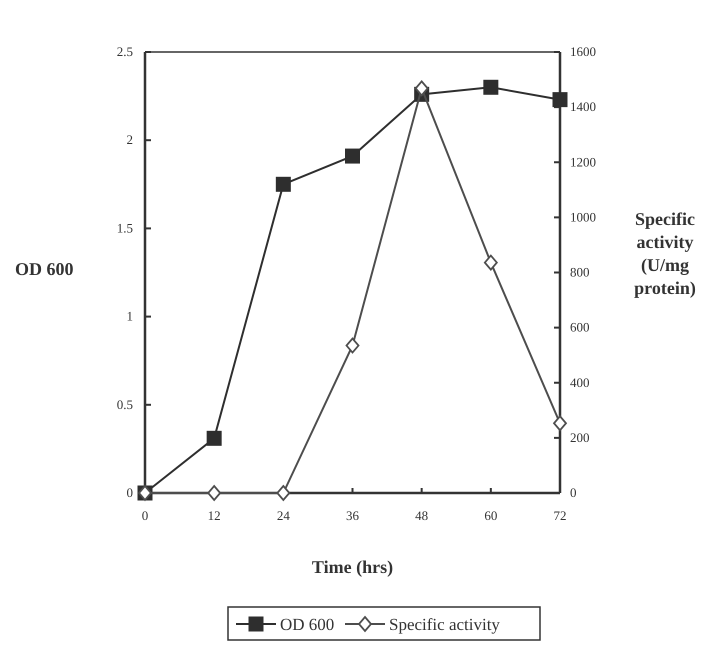 This screenshot has height=653, width=718. Describe the element at coordinates (124, 228) in the screenshot. I see `y-tick-label: 1.5` at that location.